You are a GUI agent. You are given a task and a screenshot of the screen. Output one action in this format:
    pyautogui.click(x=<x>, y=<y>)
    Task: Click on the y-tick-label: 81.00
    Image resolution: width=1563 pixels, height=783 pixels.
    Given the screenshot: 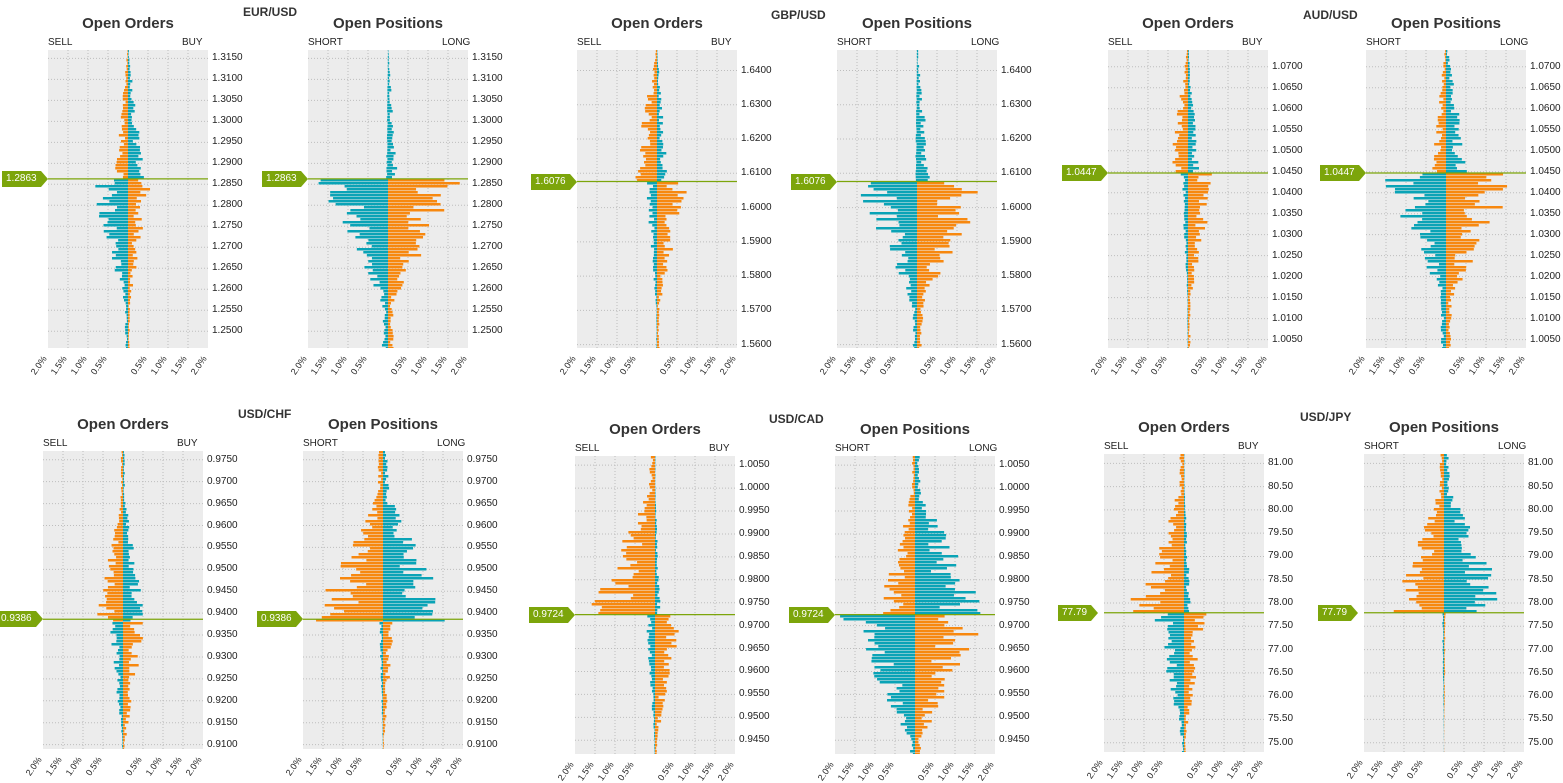 What is the action you would take?
    pyautogui.click(x=1280, y=462)
    